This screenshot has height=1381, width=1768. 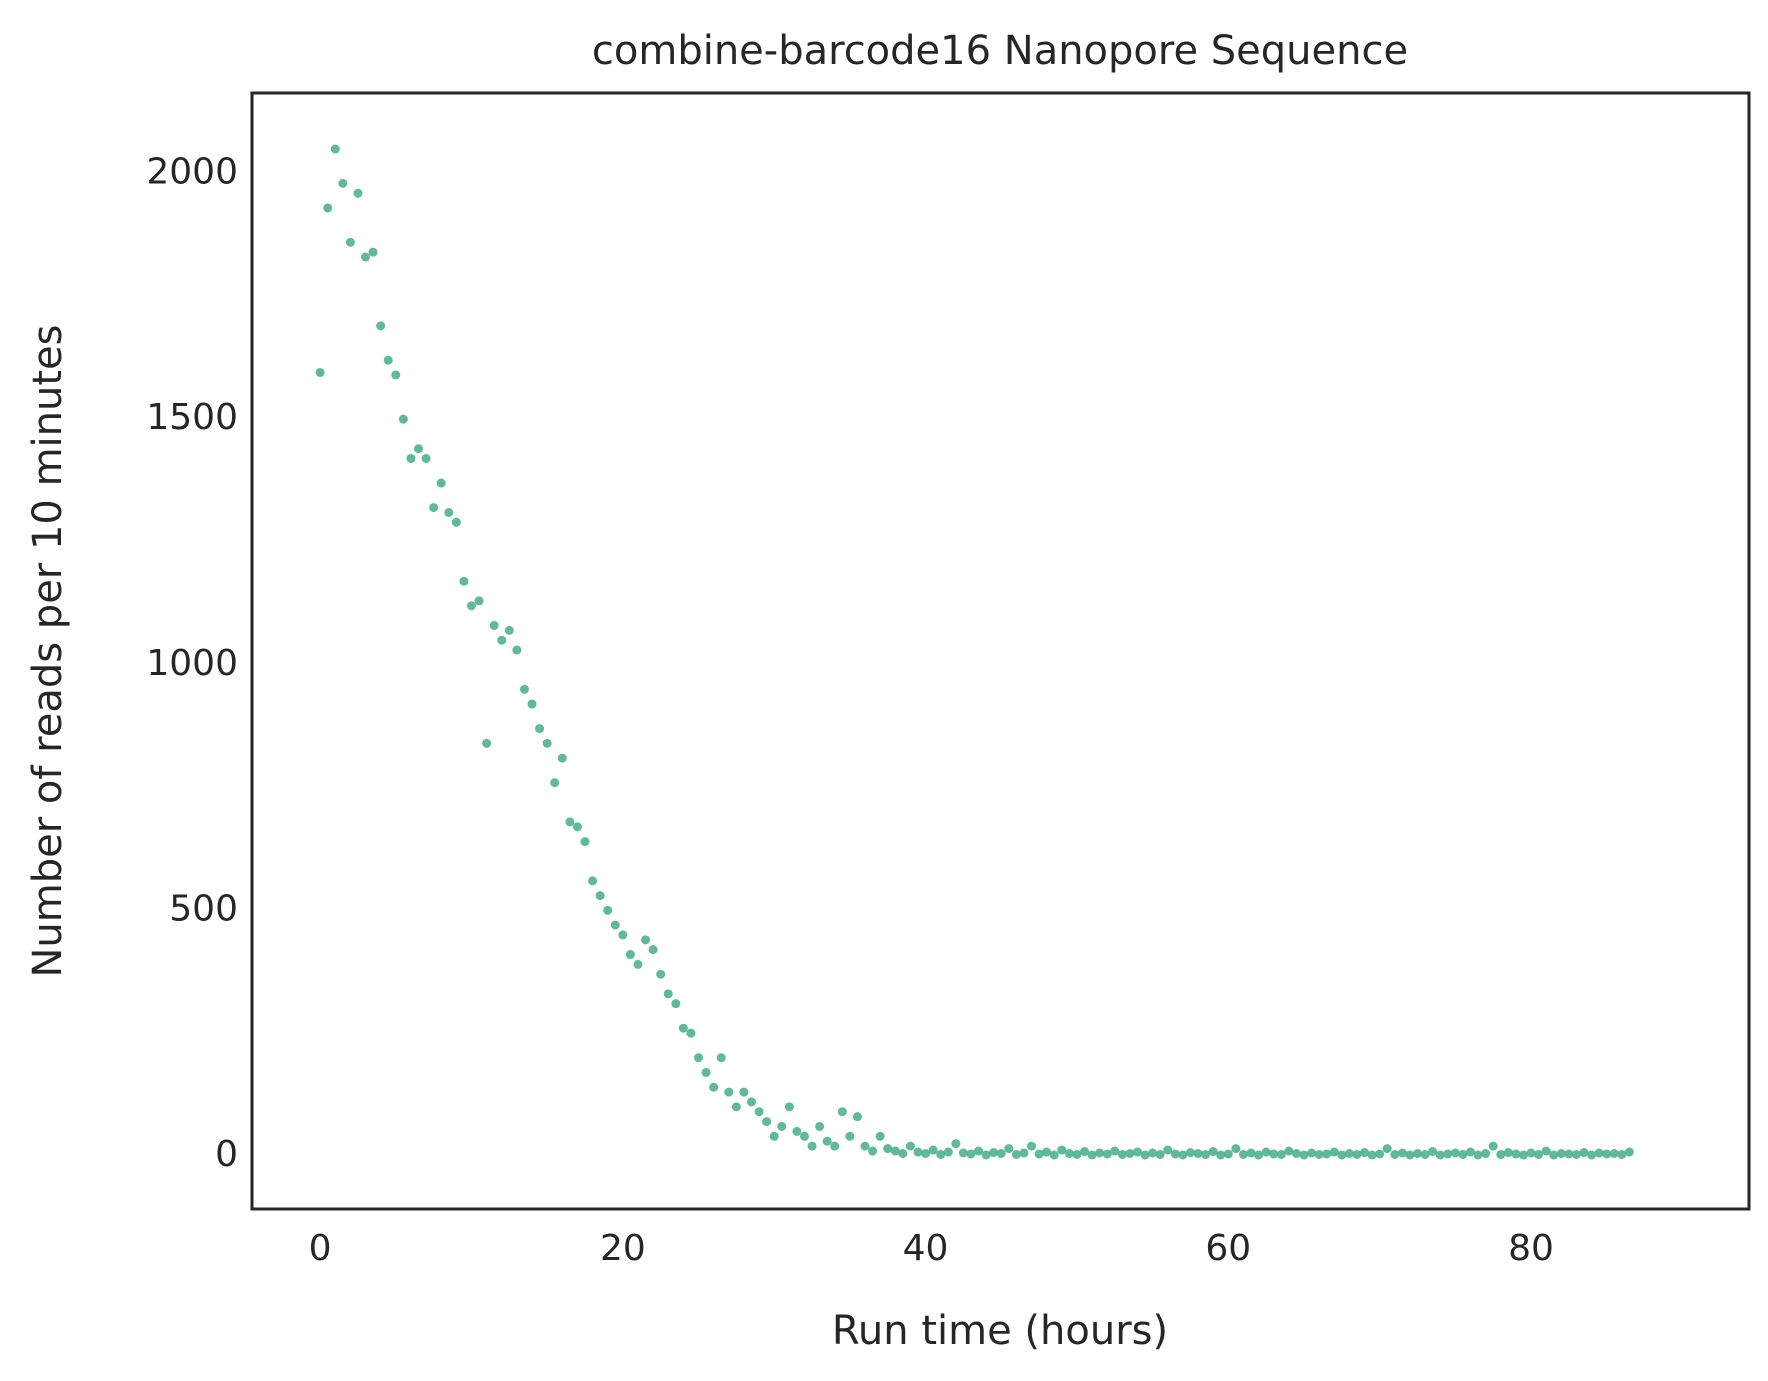 I want to click on y-tick-label: 0, so click(x=226, y=1154).